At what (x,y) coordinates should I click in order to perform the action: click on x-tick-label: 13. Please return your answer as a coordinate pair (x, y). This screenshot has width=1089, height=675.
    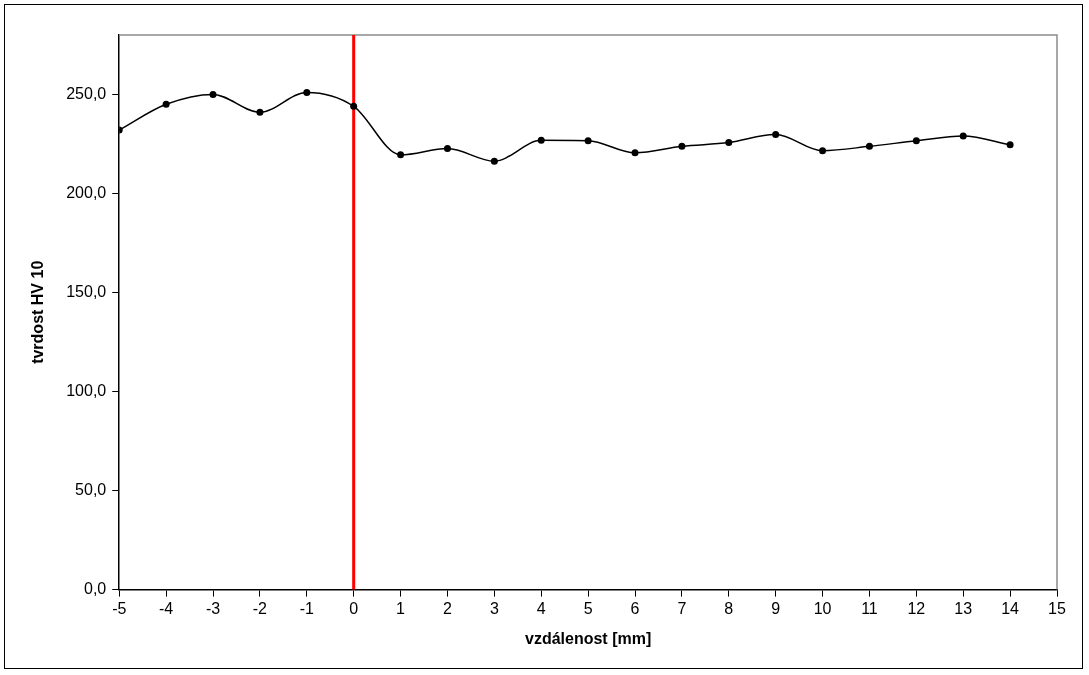
    Looking at the image, I should click on (963, 608).